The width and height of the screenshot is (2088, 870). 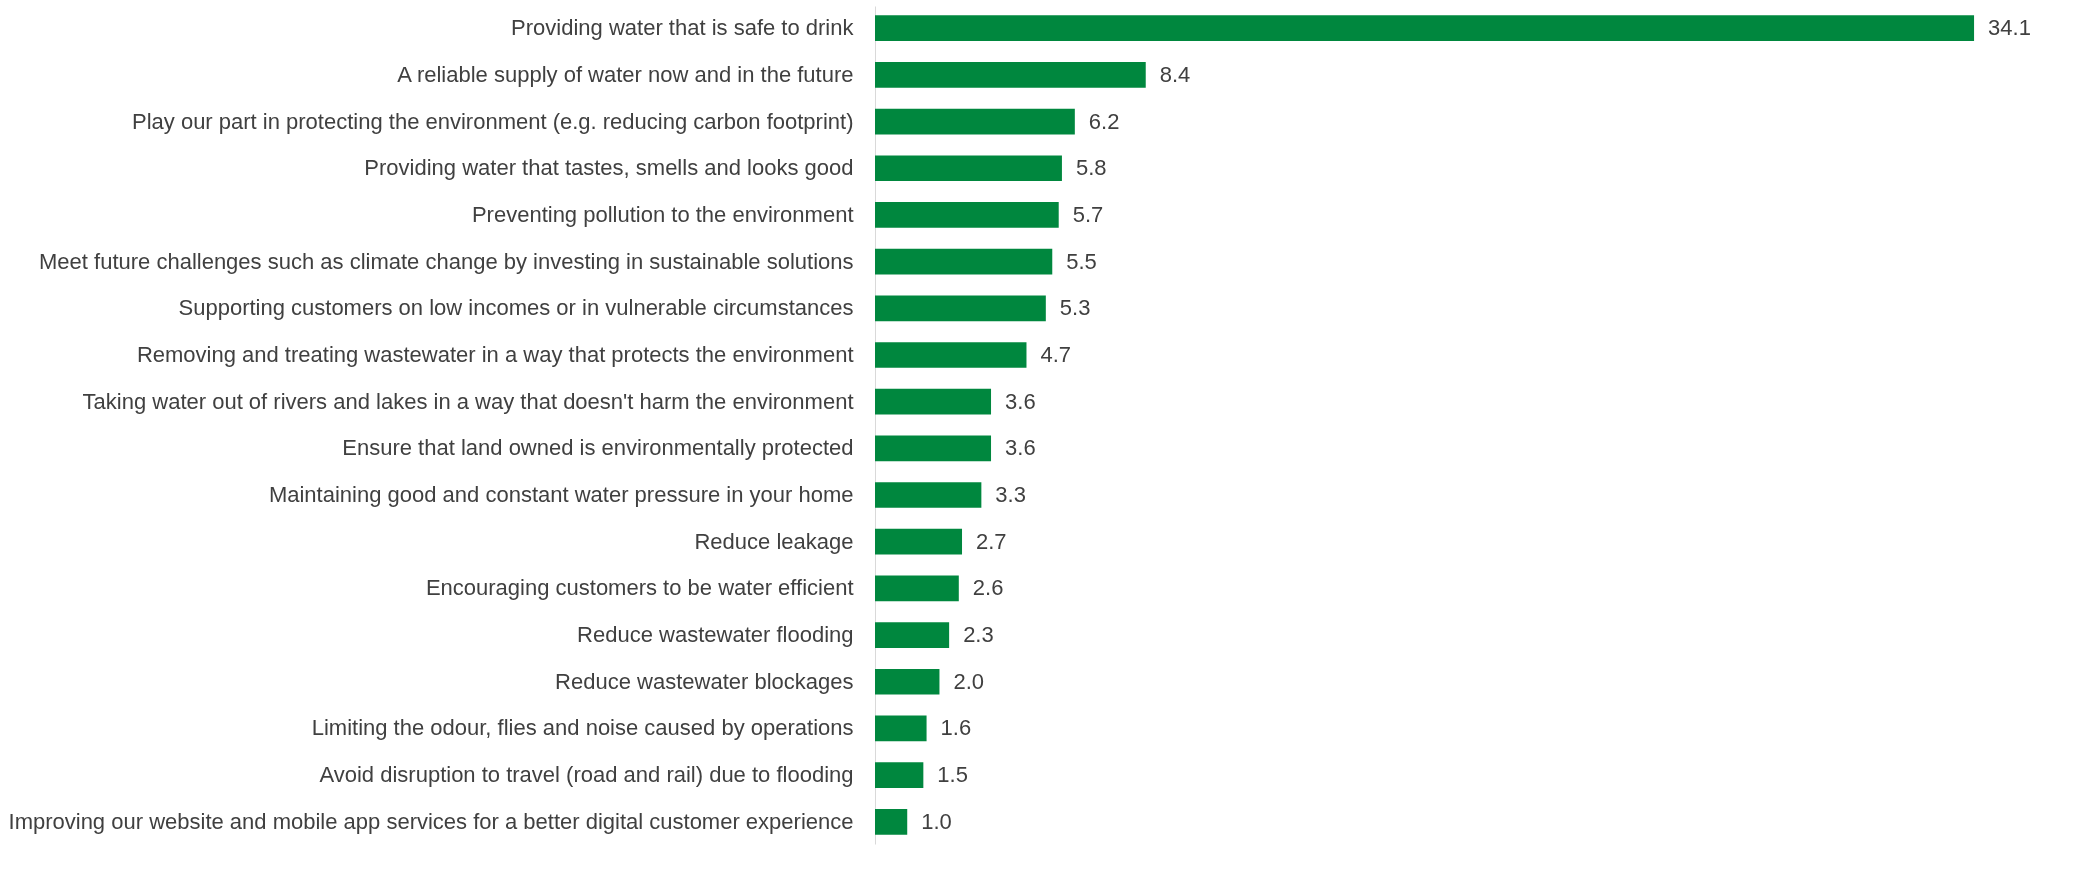 What do you see at coordinates (625, 74) in the screenshot?
I see `y-tick-label: A reliable supply of water now and in the future` at bounding box center [625, 74].